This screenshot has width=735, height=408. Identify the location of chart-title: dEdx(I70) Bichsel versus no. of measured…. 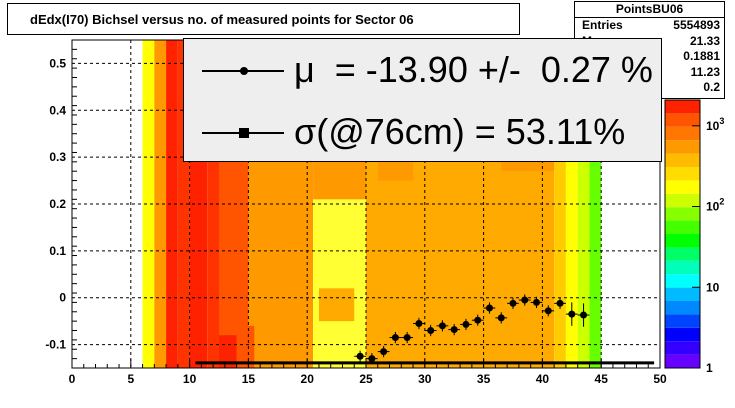
(222, 19).